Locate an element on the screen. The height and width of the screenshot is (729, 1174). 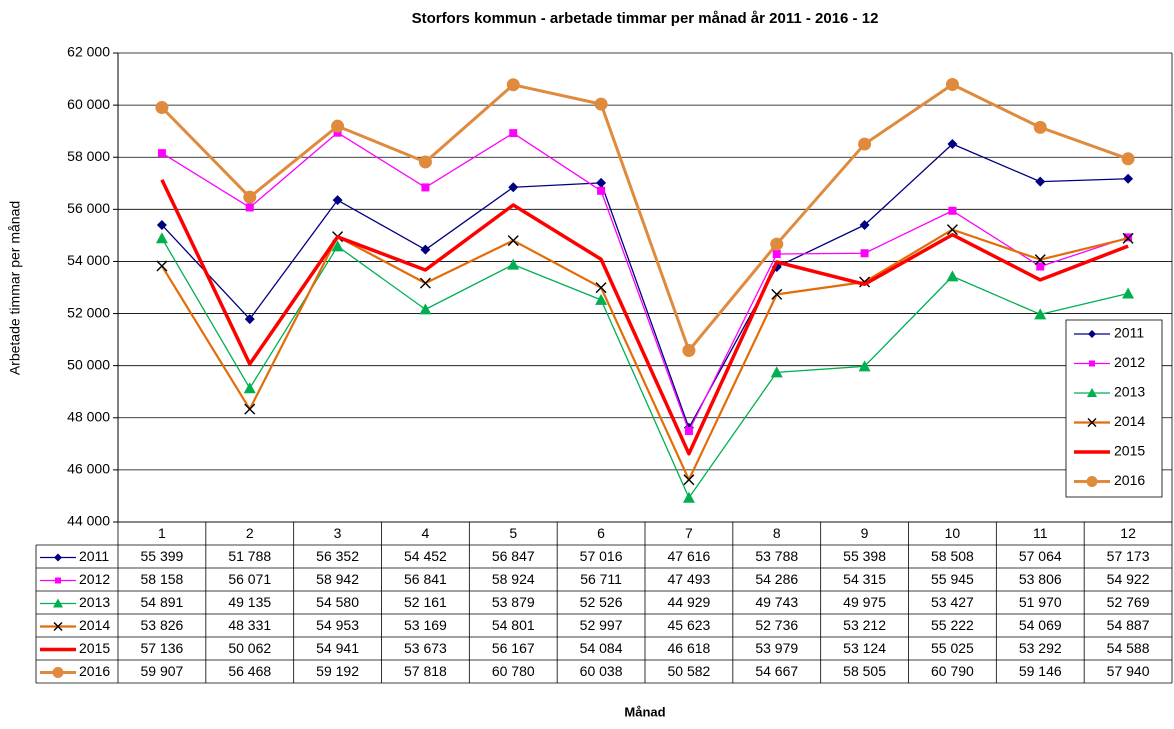
table-cell: 53 673 is located at coordinates (425, 648).